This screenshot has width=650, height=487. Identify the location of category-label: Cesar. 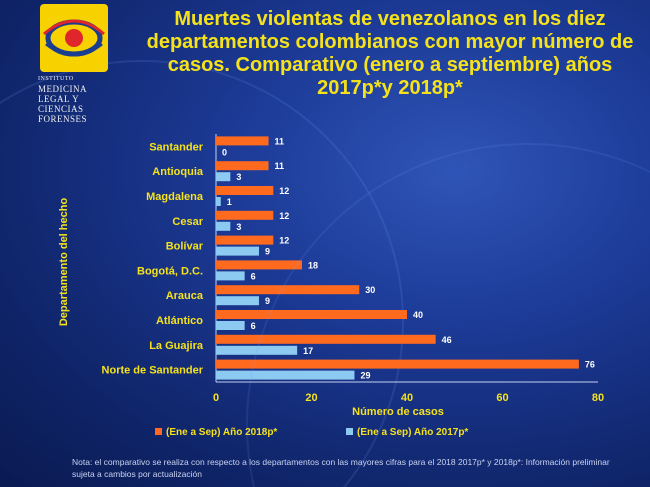
(187, 222).